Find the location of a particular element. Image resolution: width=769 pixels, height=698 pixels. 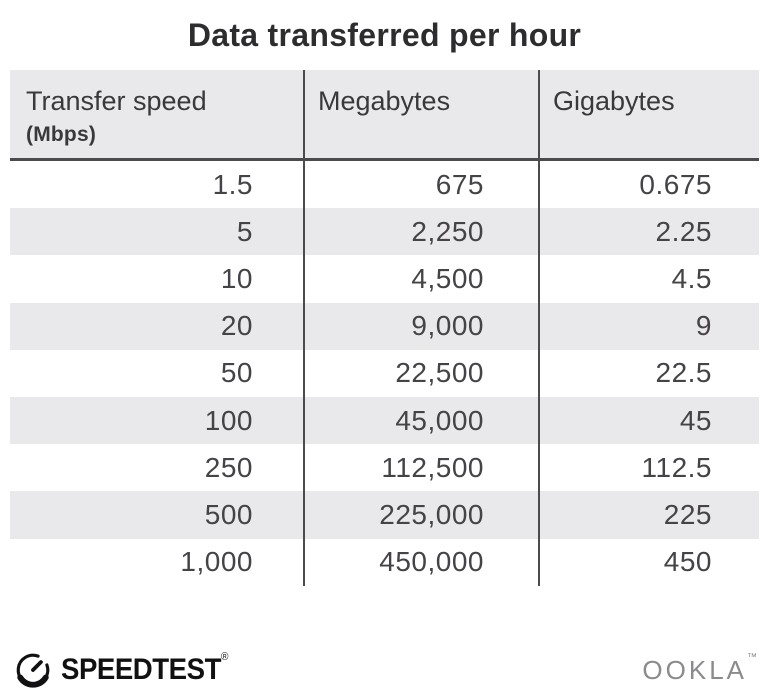

cell-gigabytes: 2.25 is located at coordinates (648, 232).